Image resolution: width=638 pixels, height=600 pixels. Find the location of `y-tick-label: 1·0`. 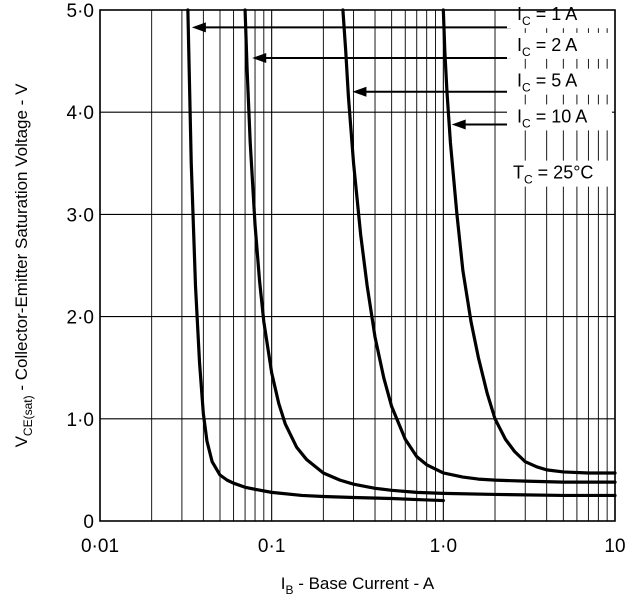

y-tick-label: 1·0 is located at coordinates (80, 420).